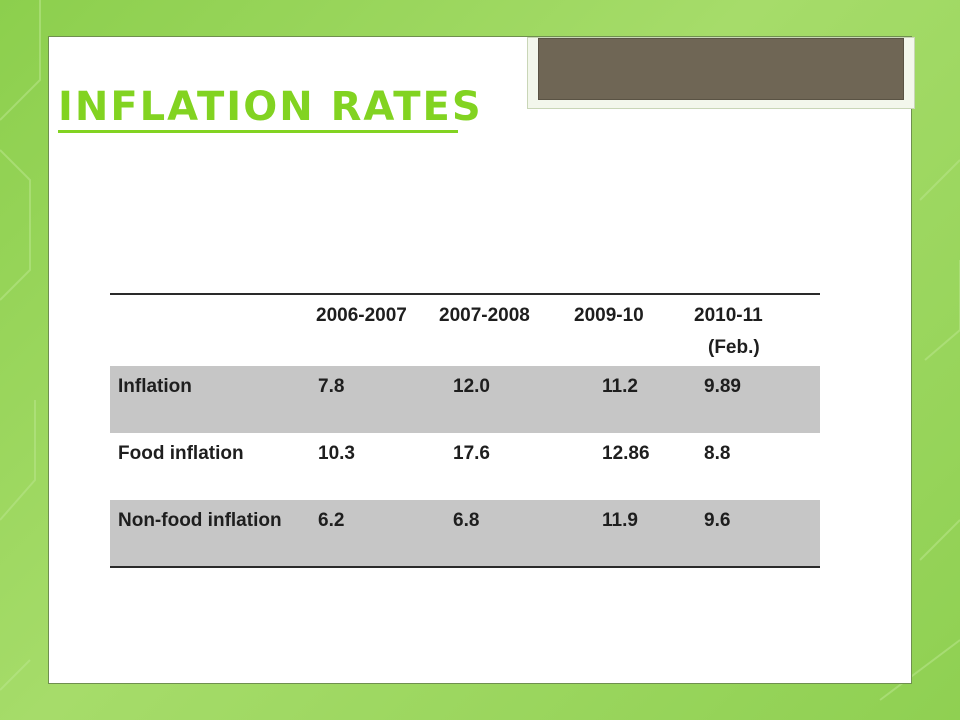  What do you see at coordinates (728, 315) in the screenshot?
I see `header-year-2010-11: 2010-11` at bounding box center [728, 315].